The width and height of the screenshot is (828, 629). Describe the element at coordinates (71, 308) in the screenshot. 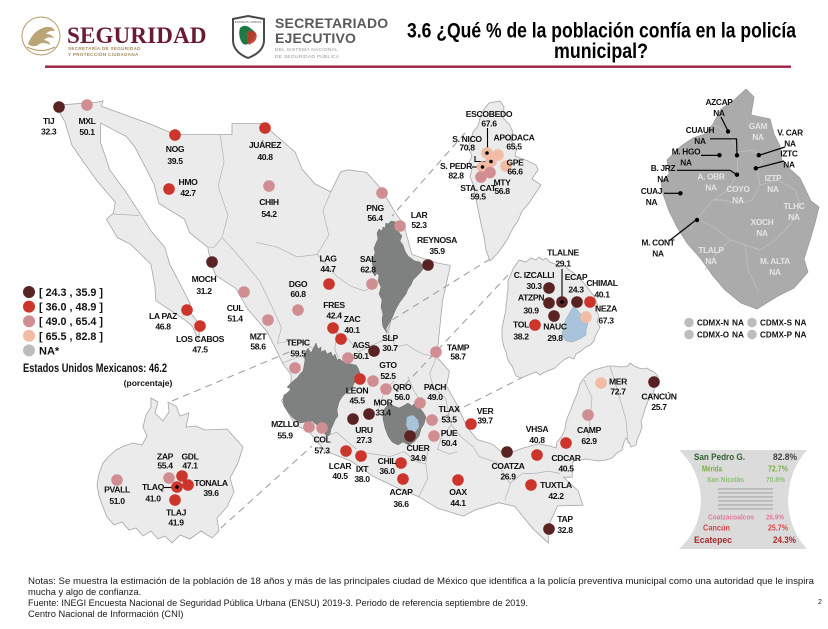

I see `svg-text: [ 36.0 , 48.9 ]` at that location.